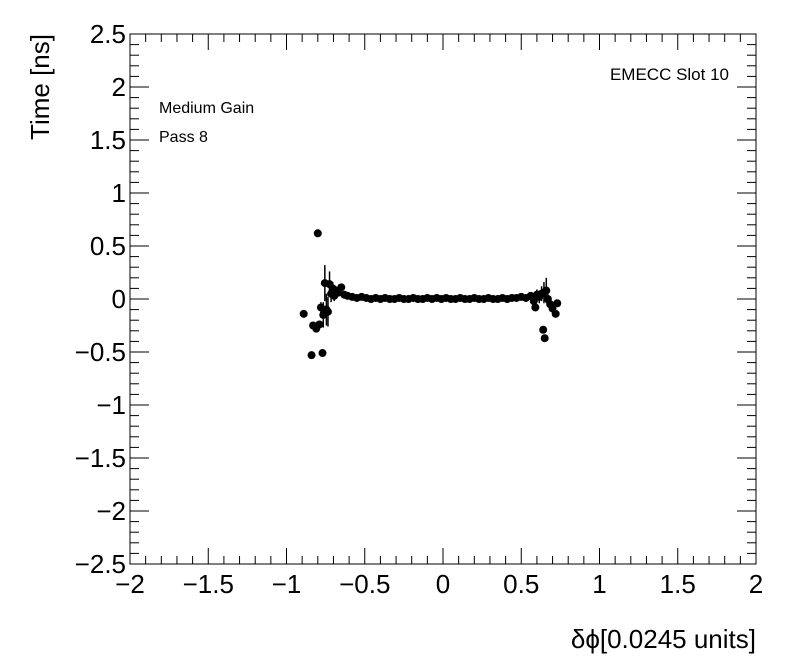 The image size is (796, 672). Describe the element at coordinates (443, 584) in the screenshot. I see `x-tick-label: 0` at that location.